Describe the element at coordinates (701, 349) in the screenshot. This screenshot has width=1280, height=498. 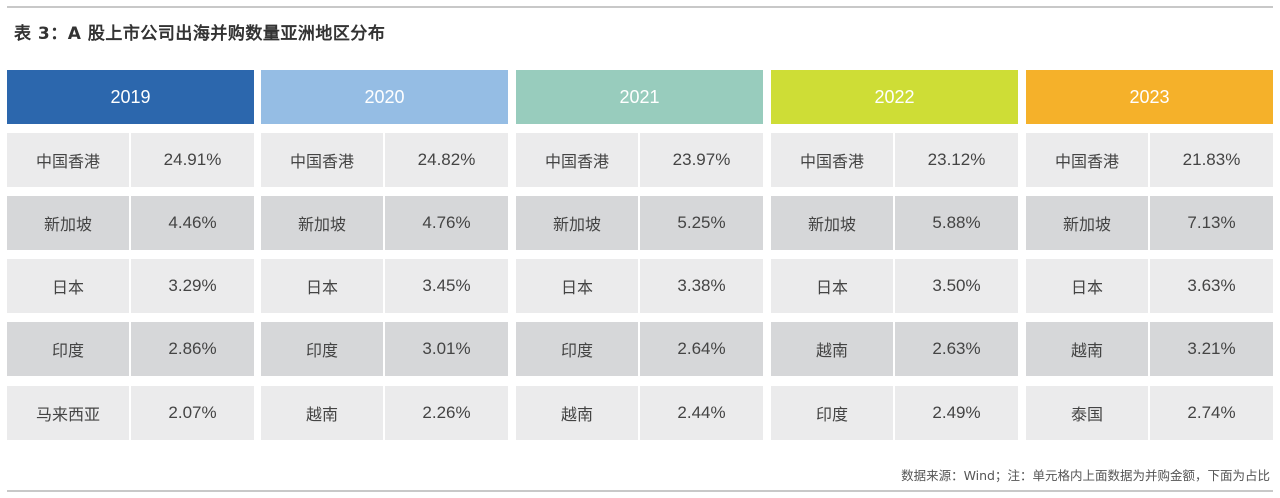
I see `share-cell: 2.64%` at that location.